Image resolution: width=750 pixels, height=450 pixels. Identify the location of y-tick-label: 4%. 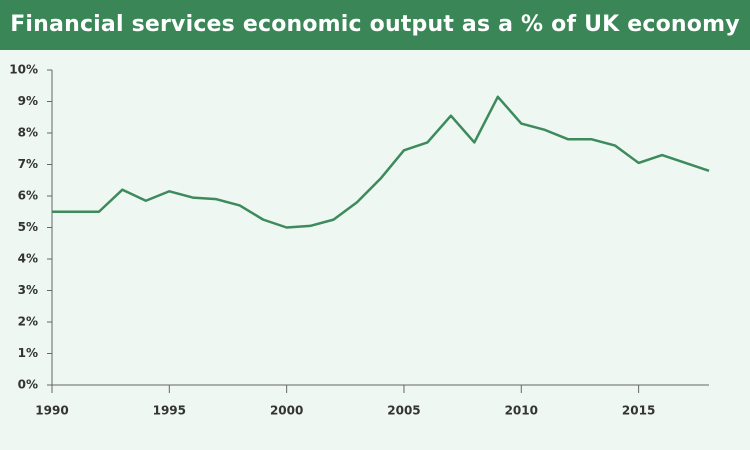
(28, 259).